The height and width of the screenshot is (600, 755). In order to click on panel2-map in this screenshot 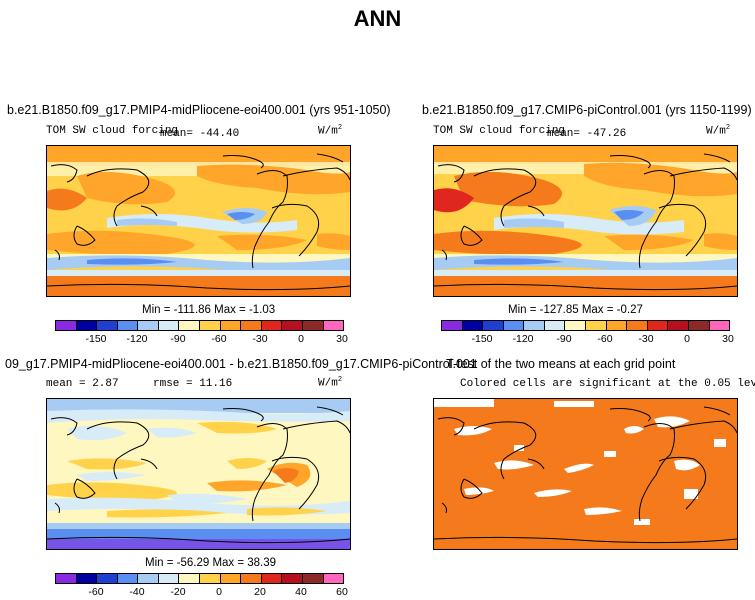, I will do `click(585, 221)`.